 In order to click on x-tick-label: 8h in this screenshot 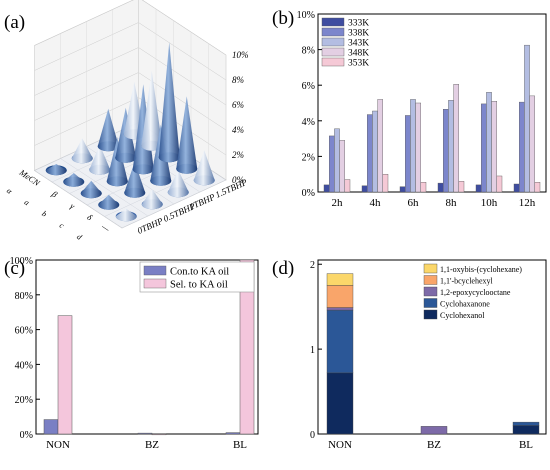, I will do `click(452, 203)`.